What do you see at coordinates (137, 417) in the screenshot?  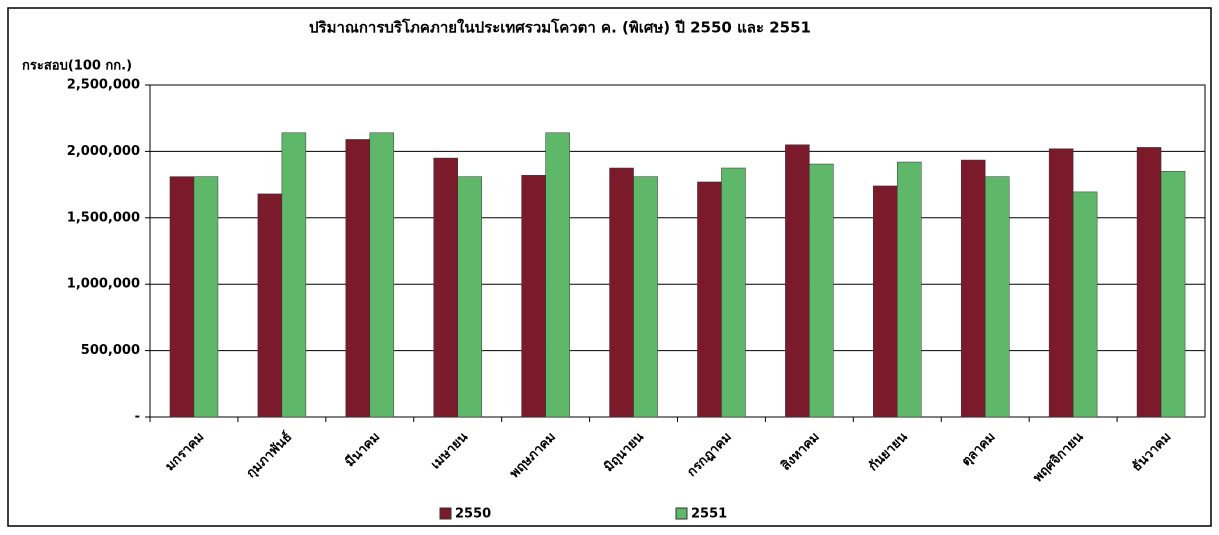 I see `y-tick-label: -` at bounding box center [137, 417].